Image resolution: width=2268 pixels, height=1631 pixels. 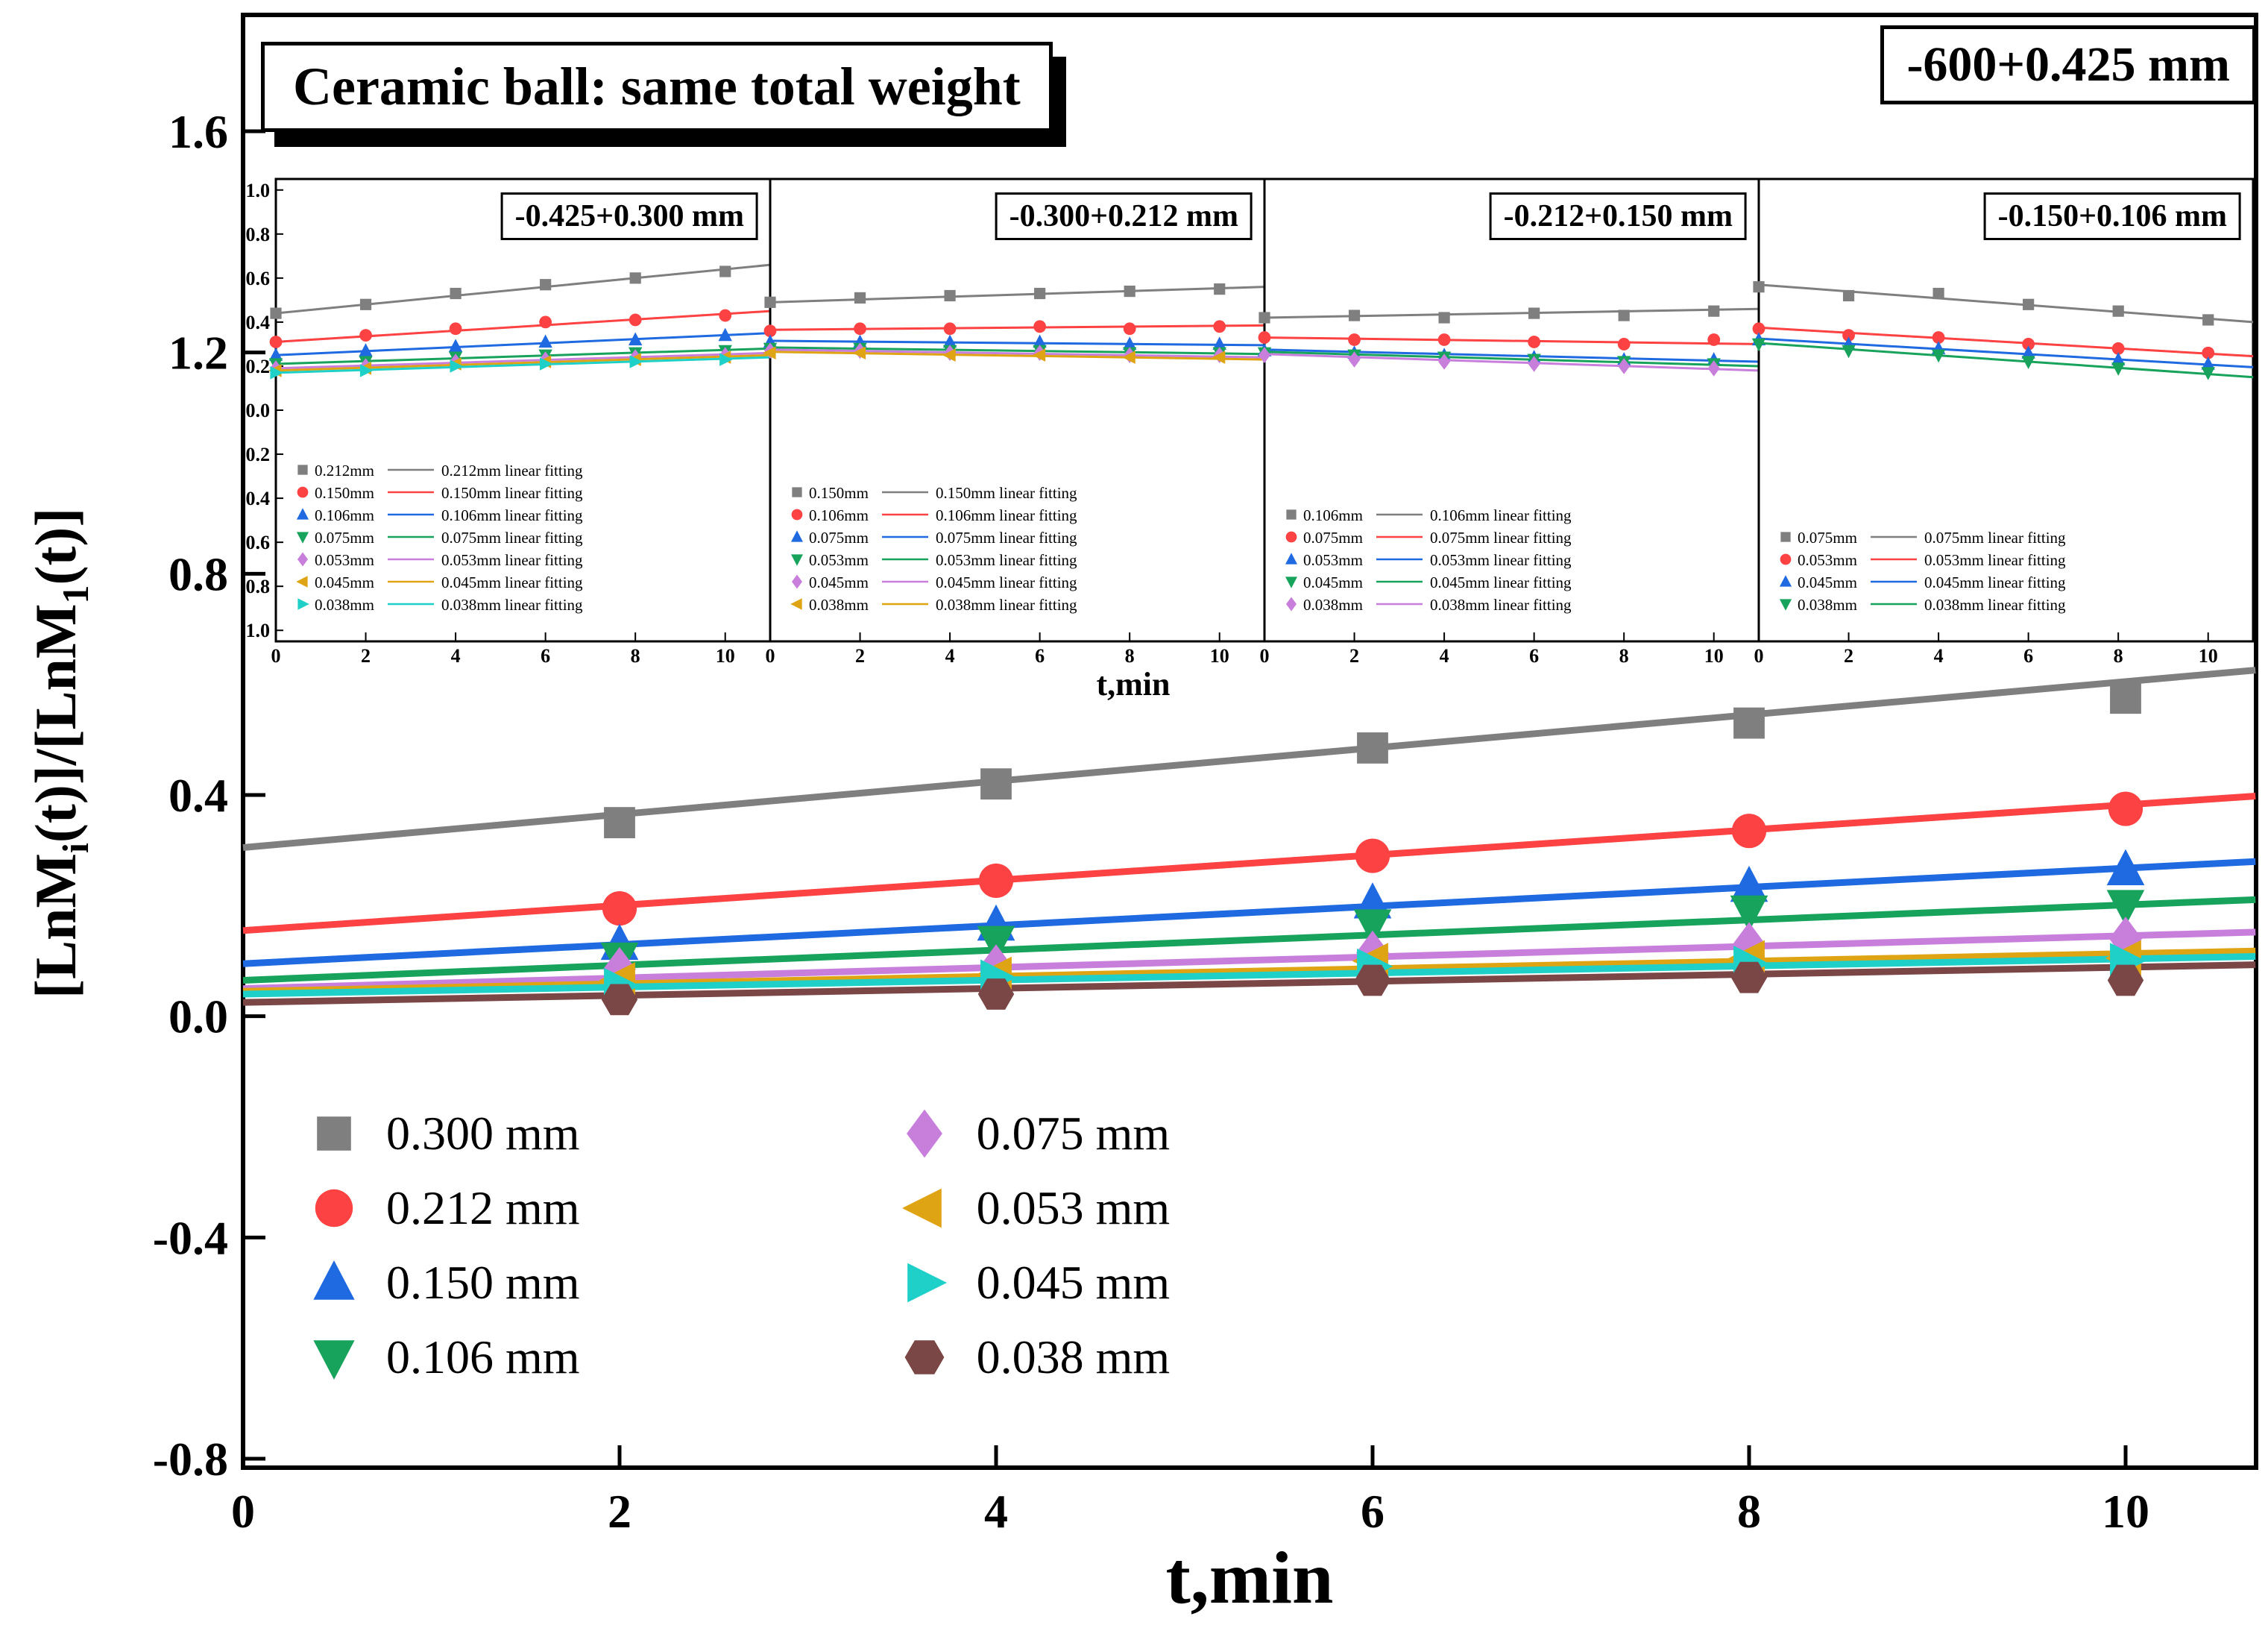 What do you see at coordinates (258, 234) in the screenshot?
I see `inset-y-tick-label: 0.8` at bounding box center [258, 234].